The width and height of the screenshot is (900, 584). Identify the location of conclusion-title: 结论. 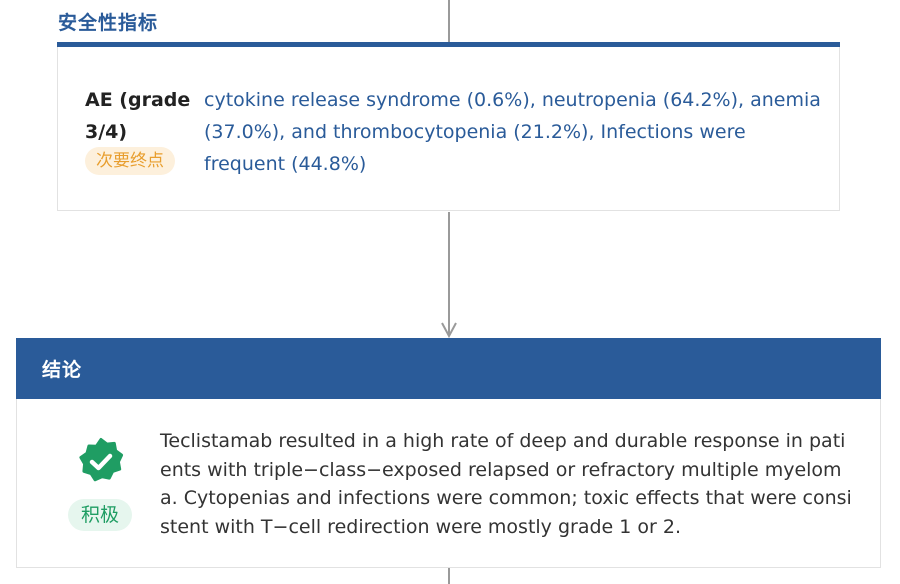
(62, 370).